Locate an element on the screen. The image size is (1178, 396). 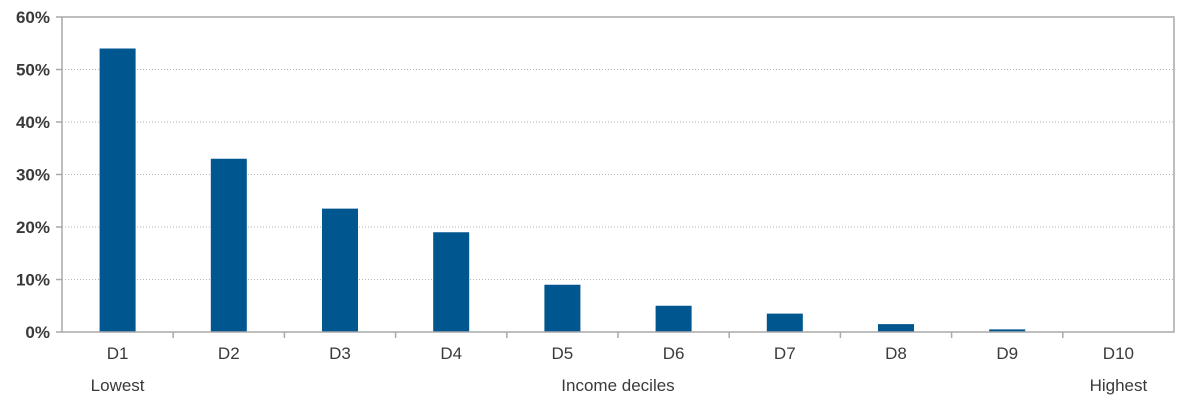
bar-d1 is located at coordinates (117, 190).